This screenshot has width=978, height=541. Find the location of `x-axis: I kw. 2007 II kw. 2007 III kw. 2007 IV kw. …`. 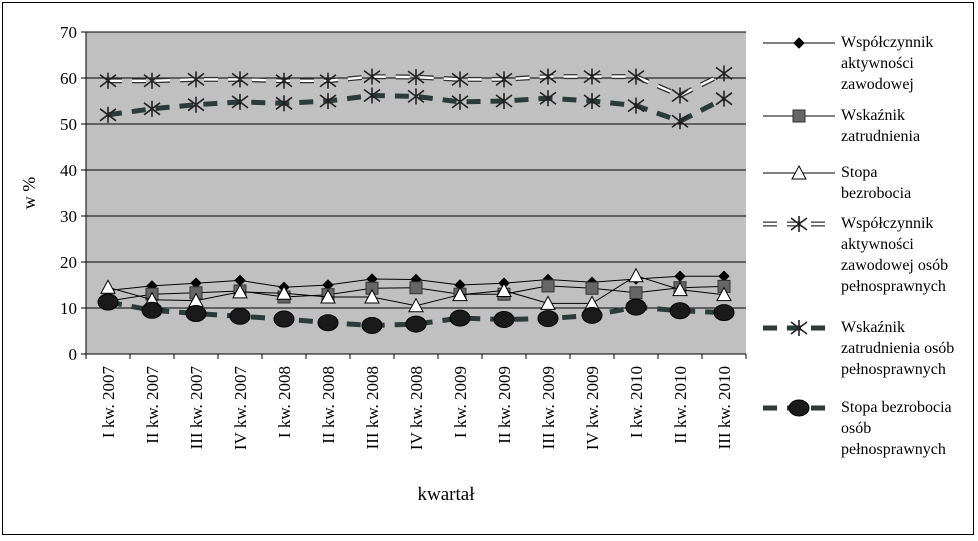

x-axis: I kw. 2007 II kw. 2007 III kw. 2007 IV kw. … is located at coordinates (416, 402).